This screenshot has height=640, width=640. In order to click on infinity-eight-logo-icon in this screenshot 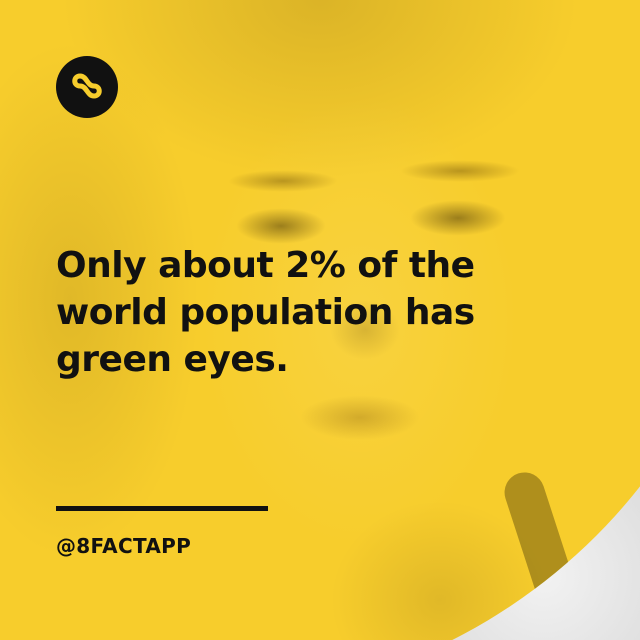, I will do `click(87, 87)`.